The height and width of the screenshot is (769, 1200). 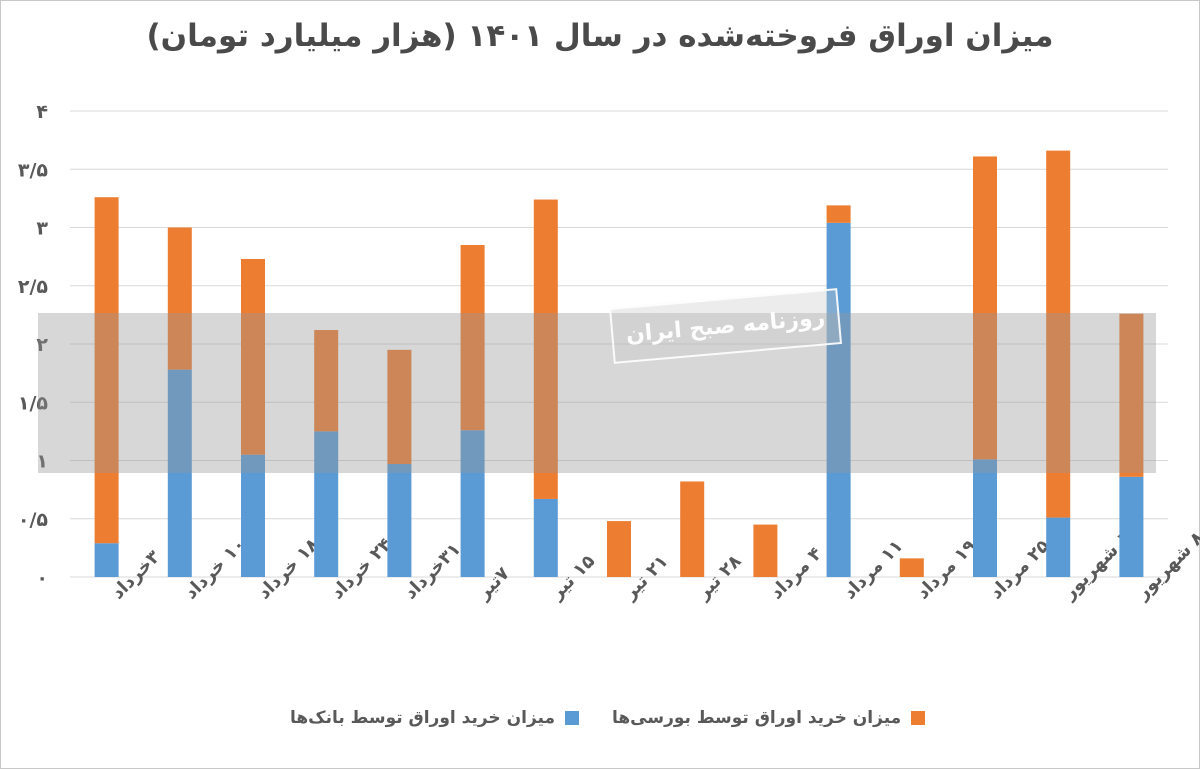 What do you see at coordinates (42, 112) in the screenshot?
I see `y-tick-label: ۴` at bounding box center [42, 112].